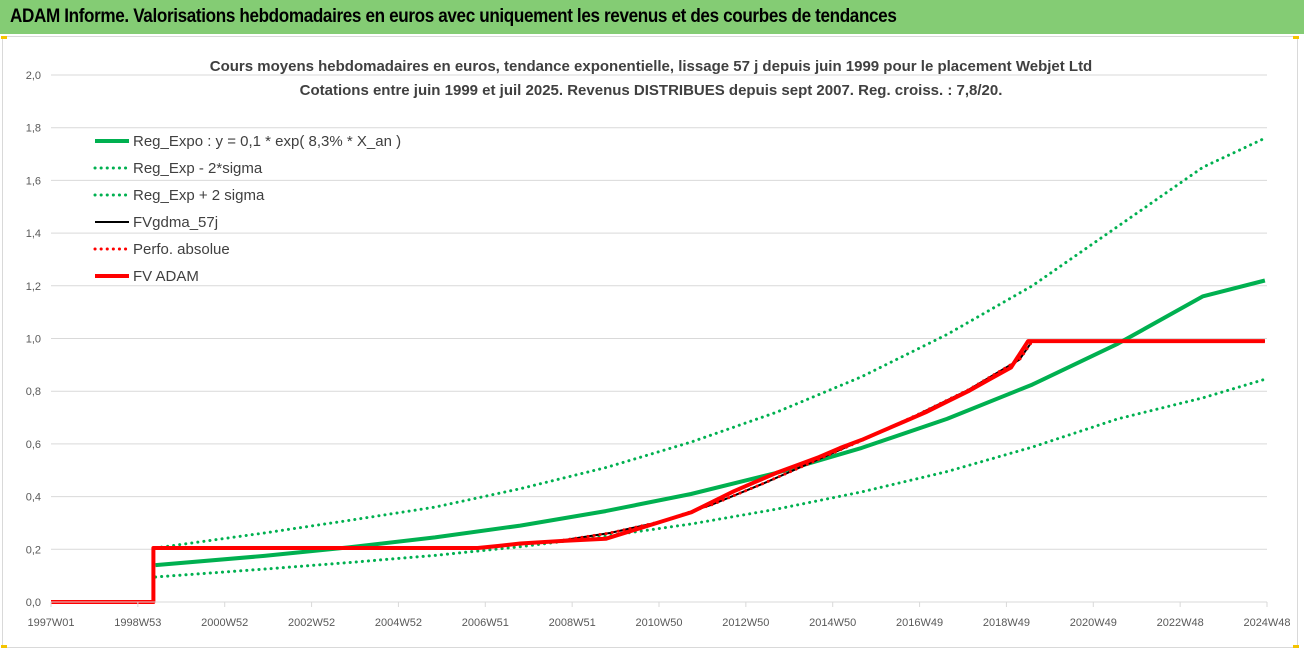  What do you see at coordinates (33, 392) in the screenshot?
I see `y-tick-label: 0,8` at bounding box center [33, 392].